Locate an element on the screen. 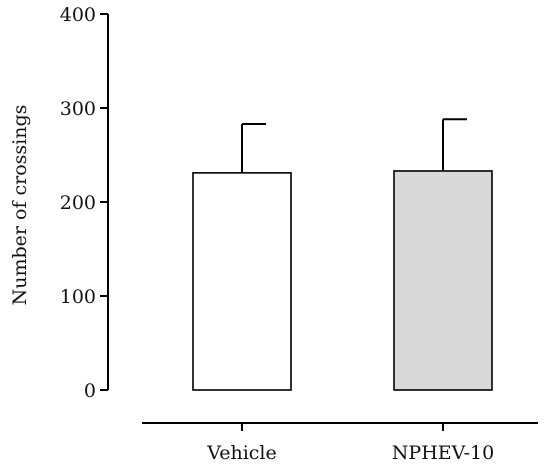 The width and height of the screenshot is (550, 469). x-tick-label: Vehicle is located at coordinates (241, 453).